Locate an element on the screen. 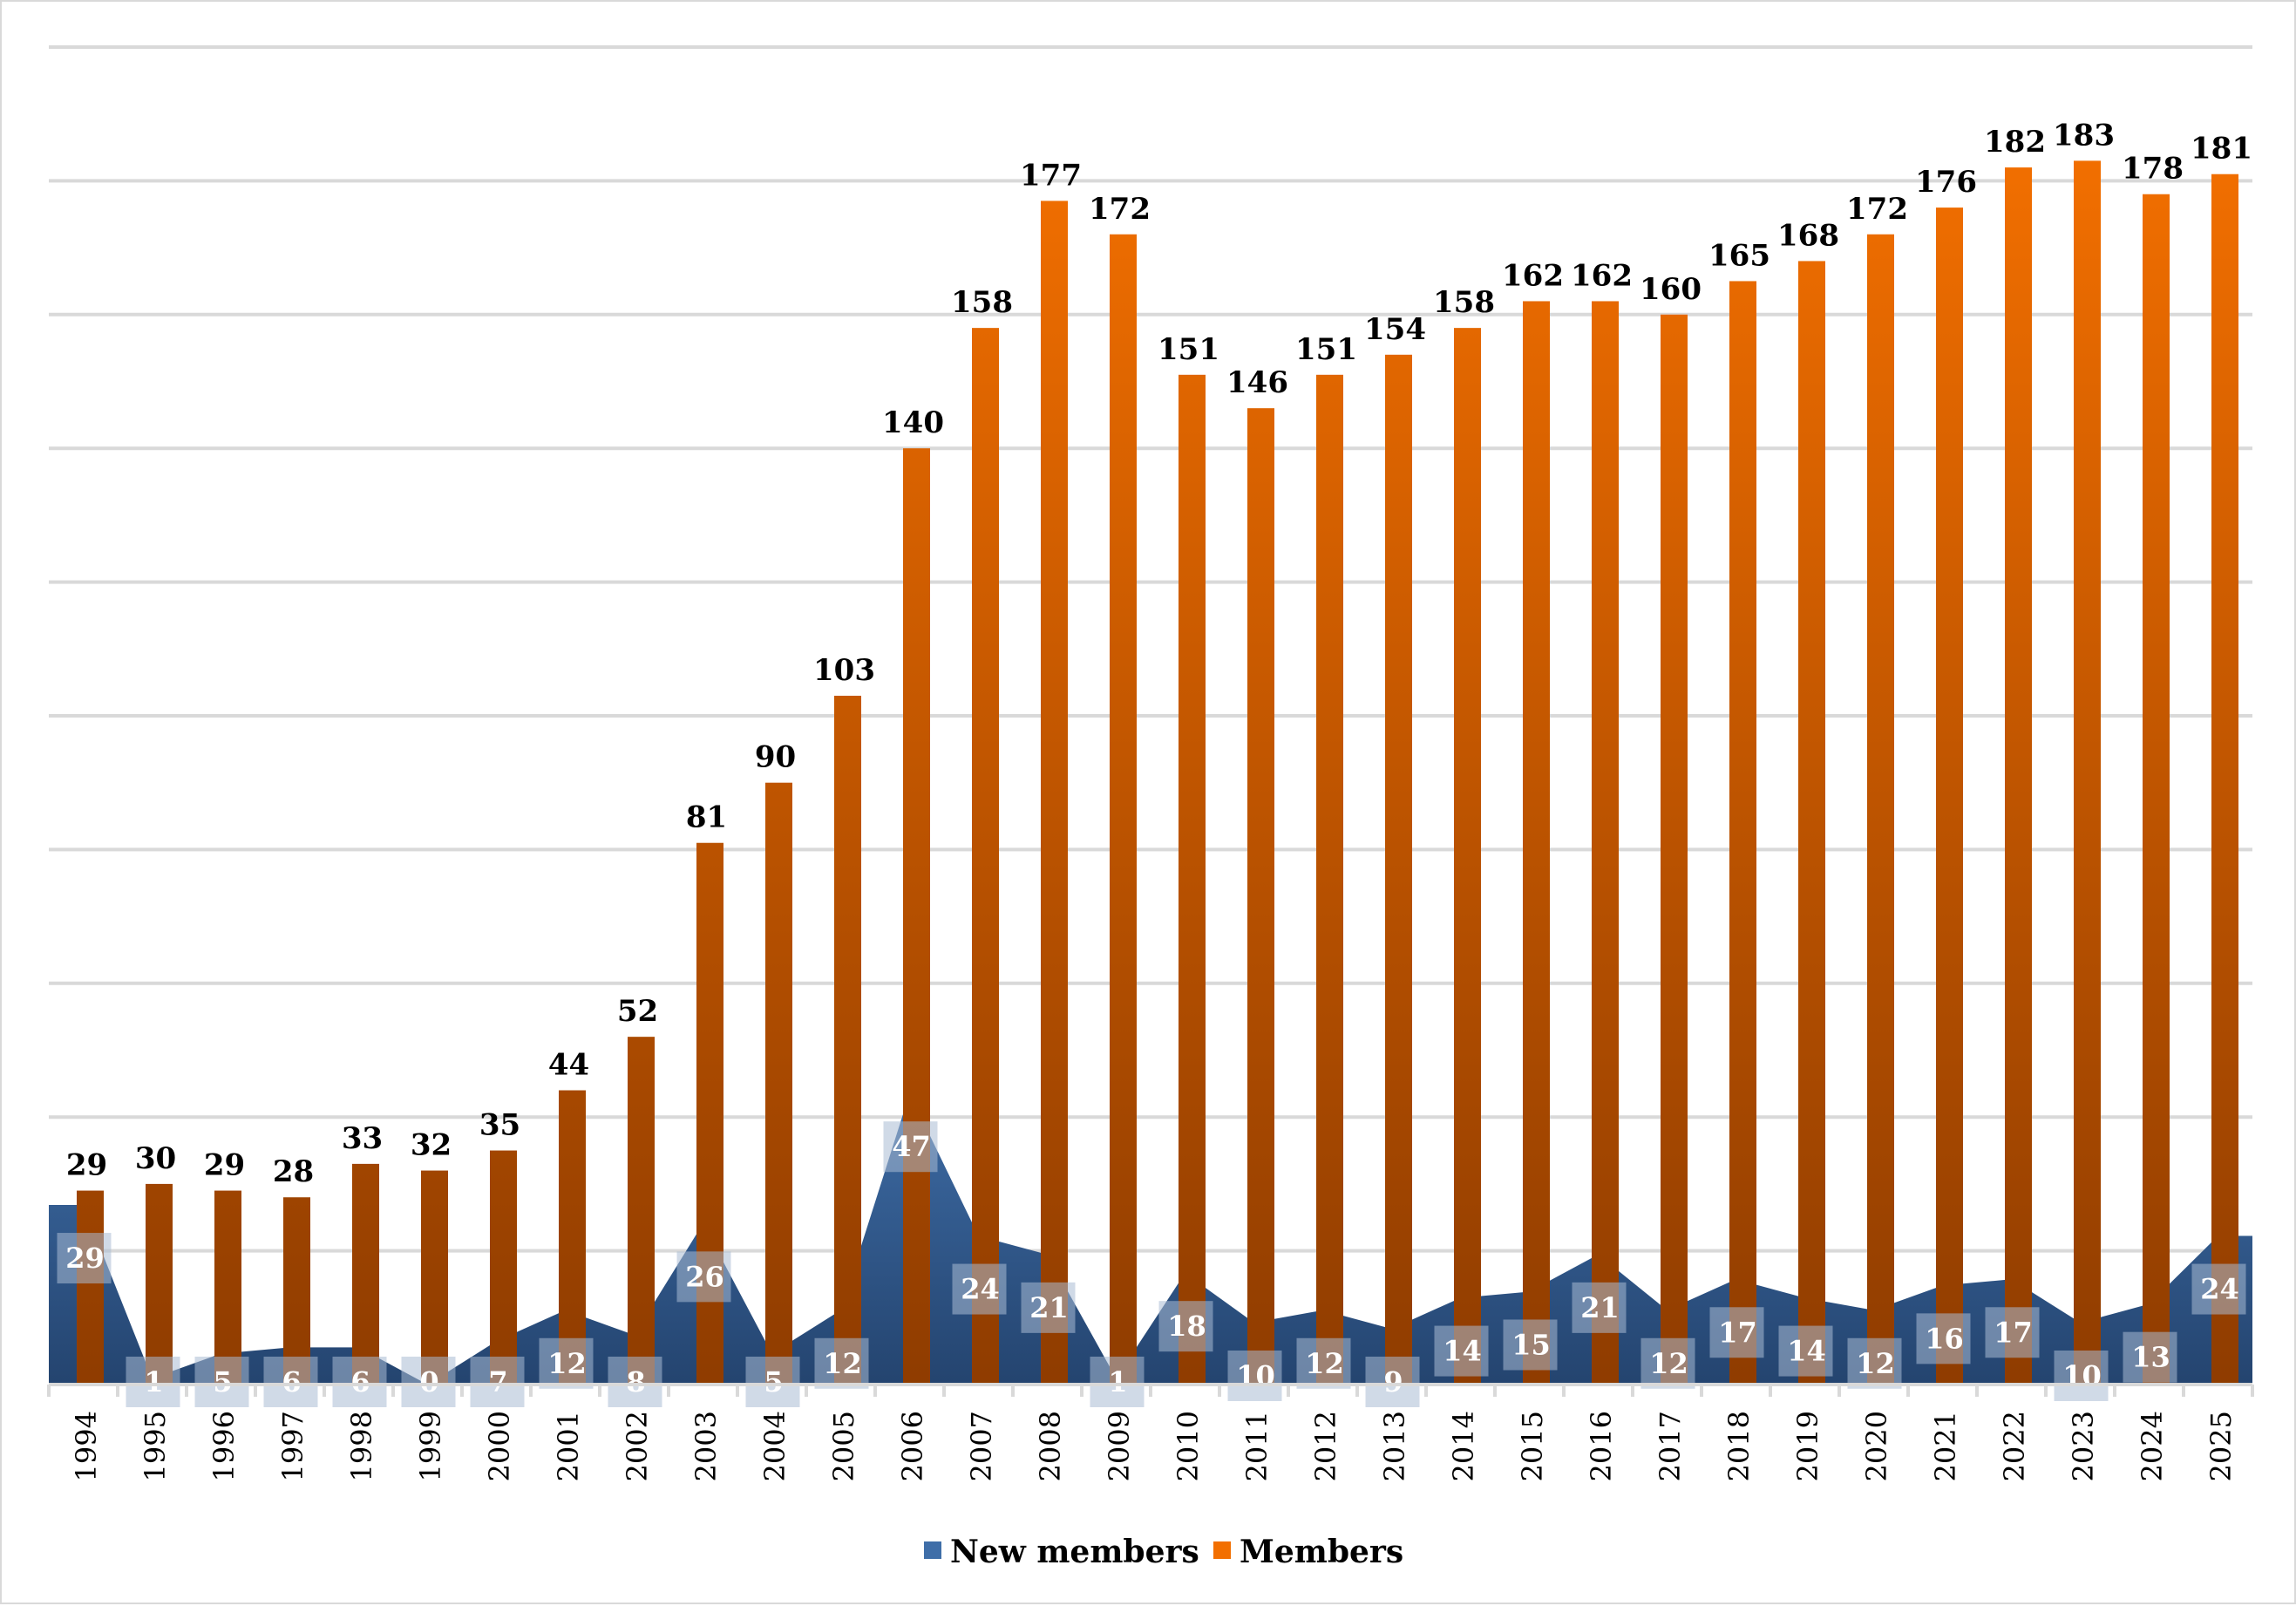 This screenshot has width=2296, height=1606. members-bar-2008 is located at coordinates (1055, 793).